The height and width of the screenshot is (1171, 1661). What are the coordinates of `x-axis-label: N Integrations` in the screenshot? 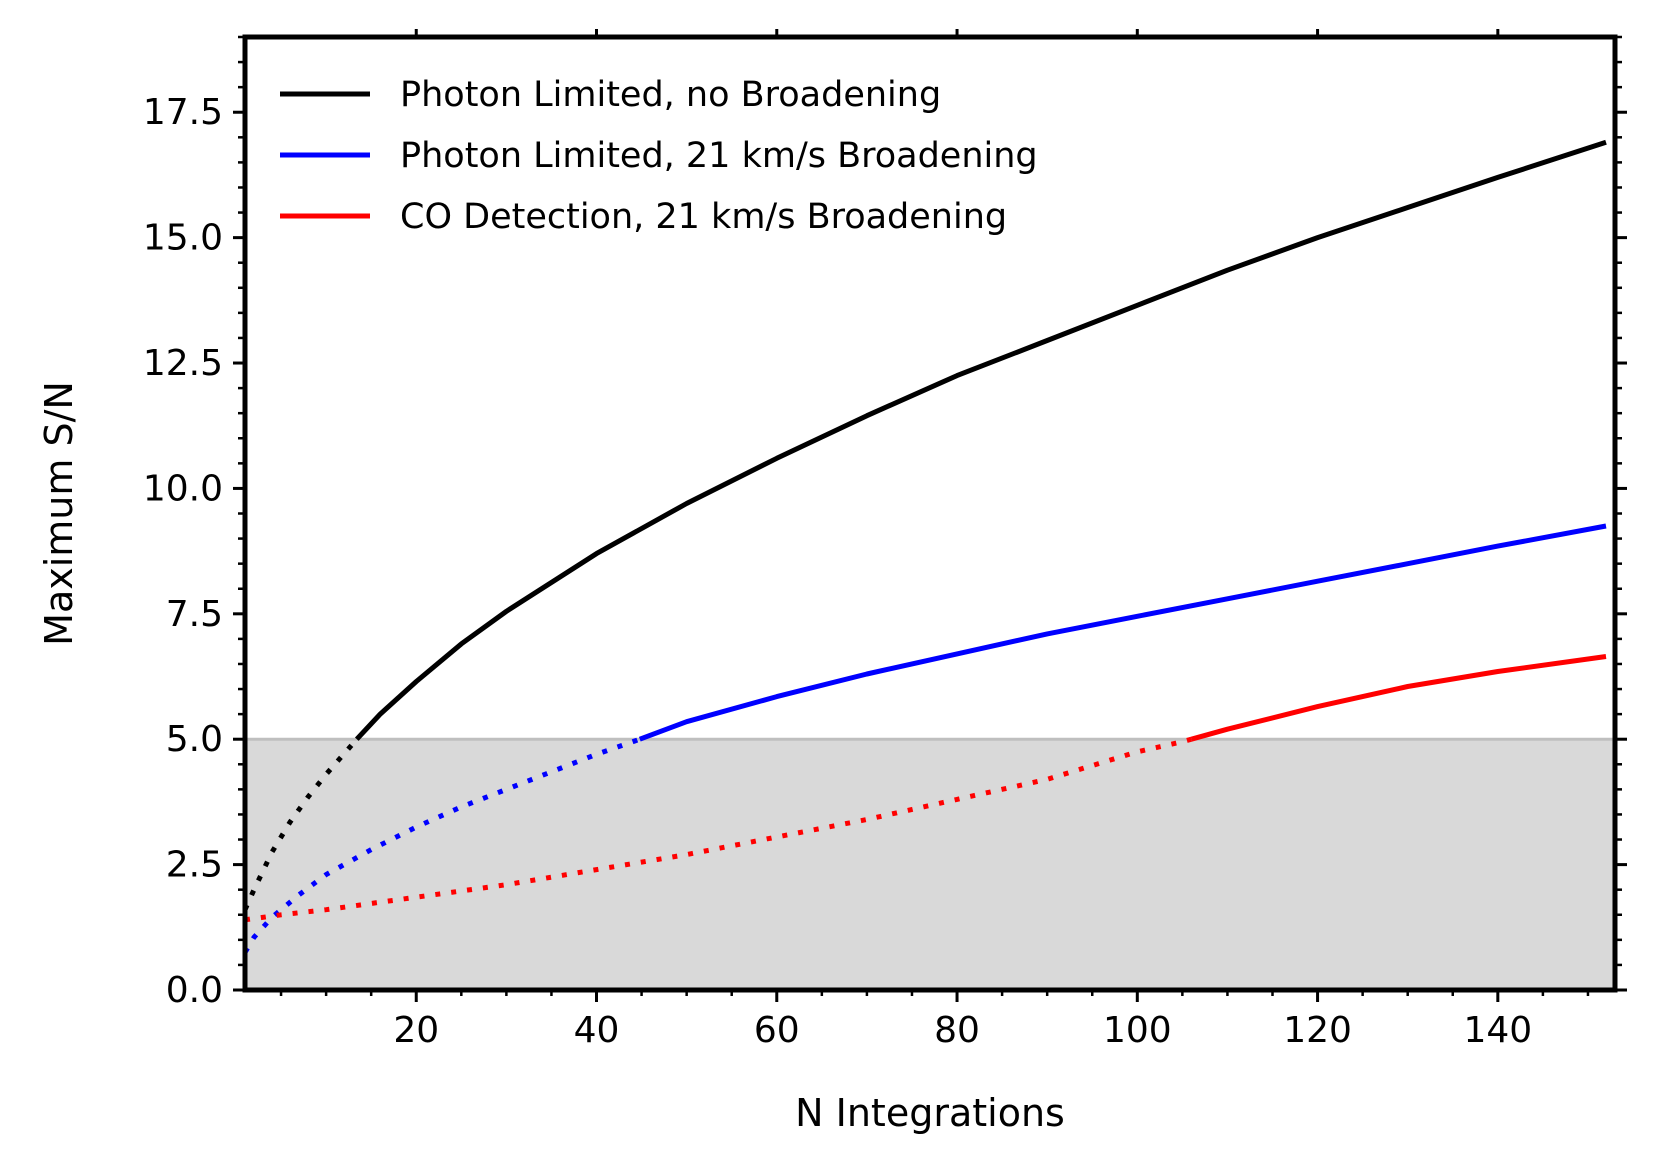 It's located at (930, 1113).